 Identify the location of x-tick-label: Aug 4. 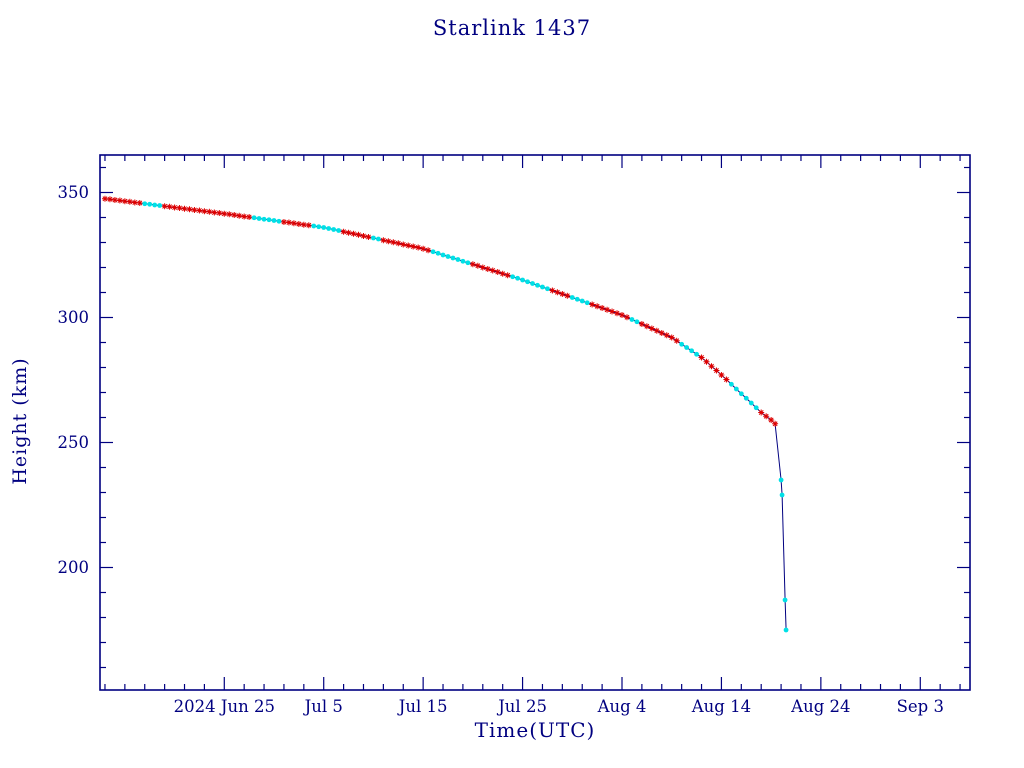
(622, 706).